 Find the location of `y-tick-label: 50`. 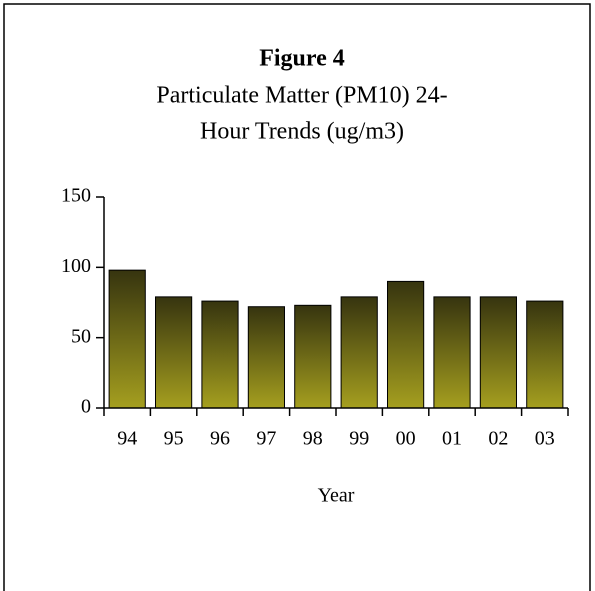

y-tick-label: 50 is located at coordinates (81, 336).